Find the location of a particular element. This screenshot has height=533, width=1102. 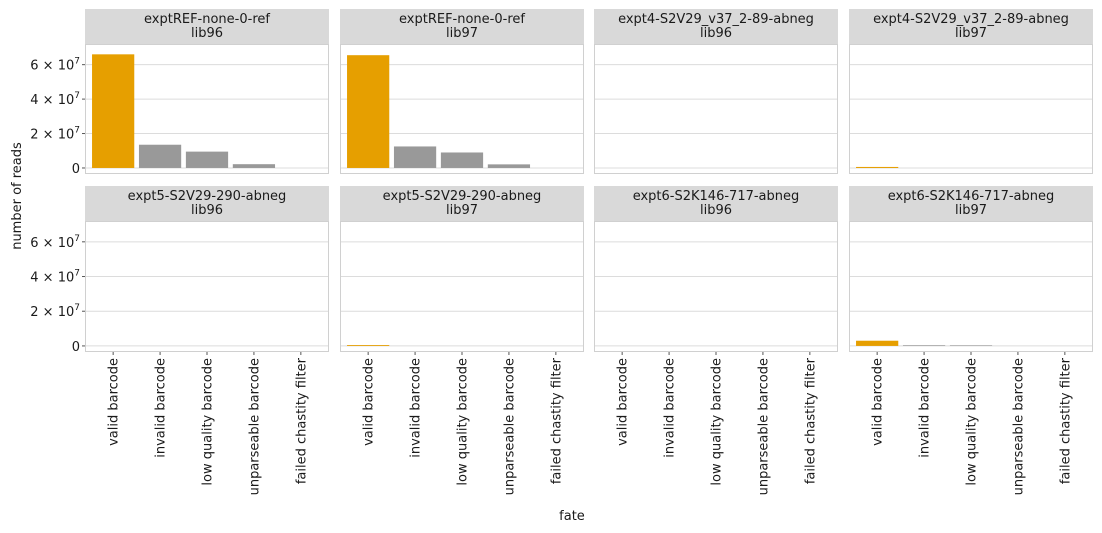

y-axis-title: number of reads is located at coordinates (17, 196).